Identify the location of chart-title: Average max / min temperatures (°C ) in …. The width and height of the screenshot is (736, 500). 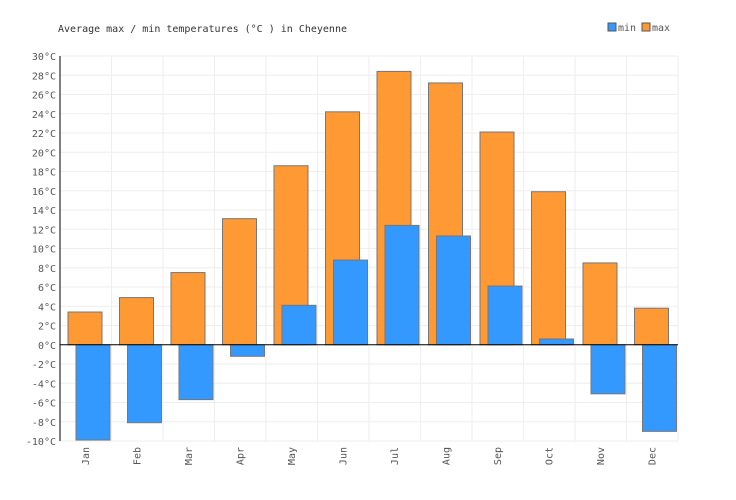
(202, 29).